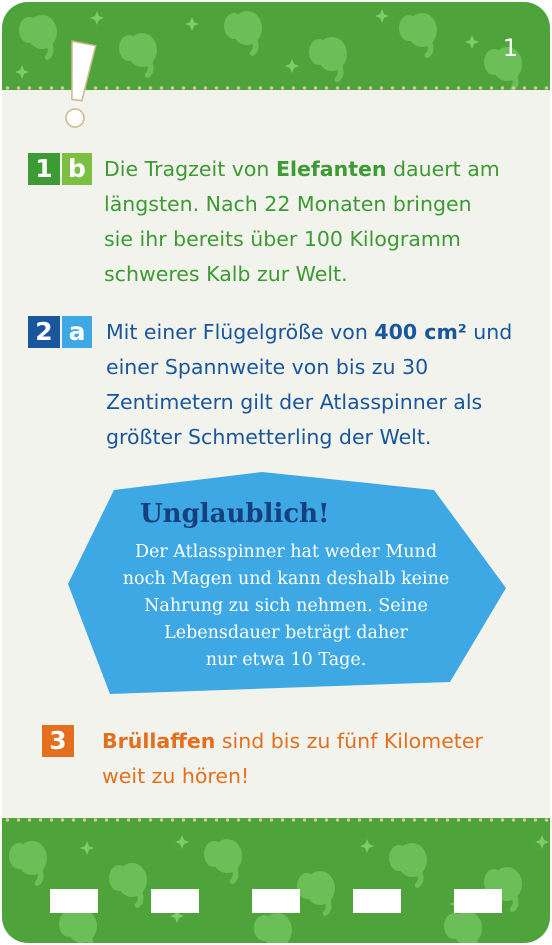 The image size is (552, 945). Describe the element at coordinates (97, 18) in the screenshot. I see `star-icon` at that location.